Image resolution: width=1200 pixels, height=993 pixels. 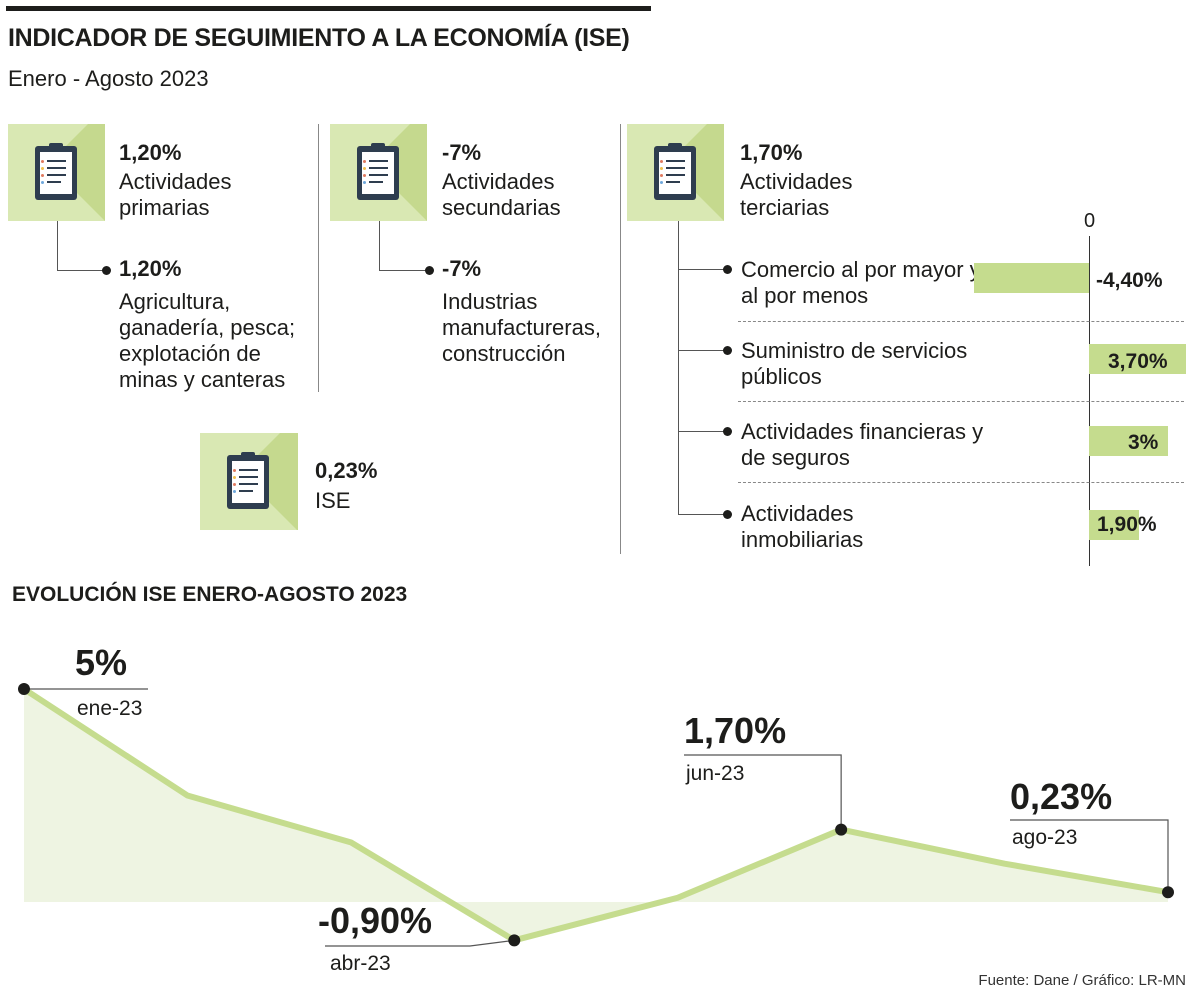 I want to click on ise-value: 0,23%, so click(x=346, y=470).